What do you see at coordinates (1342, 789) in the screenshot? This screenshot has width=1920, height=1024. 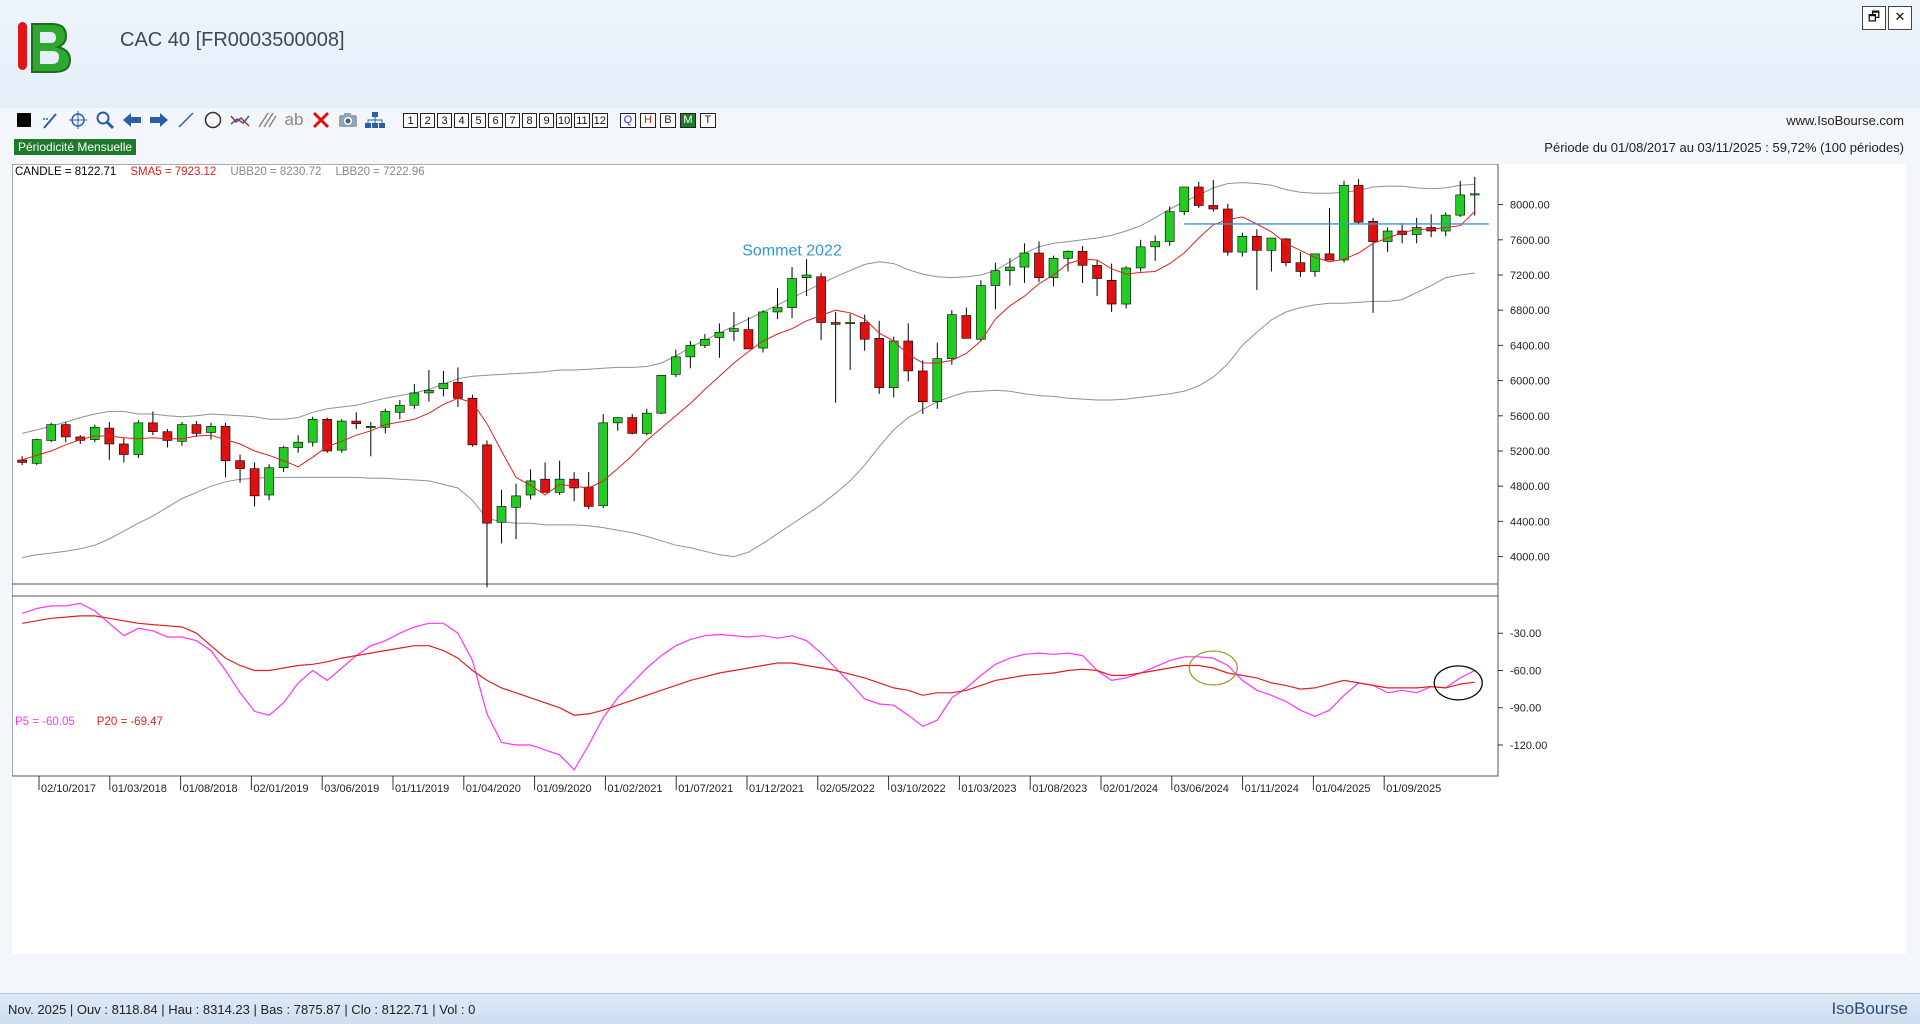 I see `x-tick-label: 01/04/2025` at bounding box center [1342, 789].